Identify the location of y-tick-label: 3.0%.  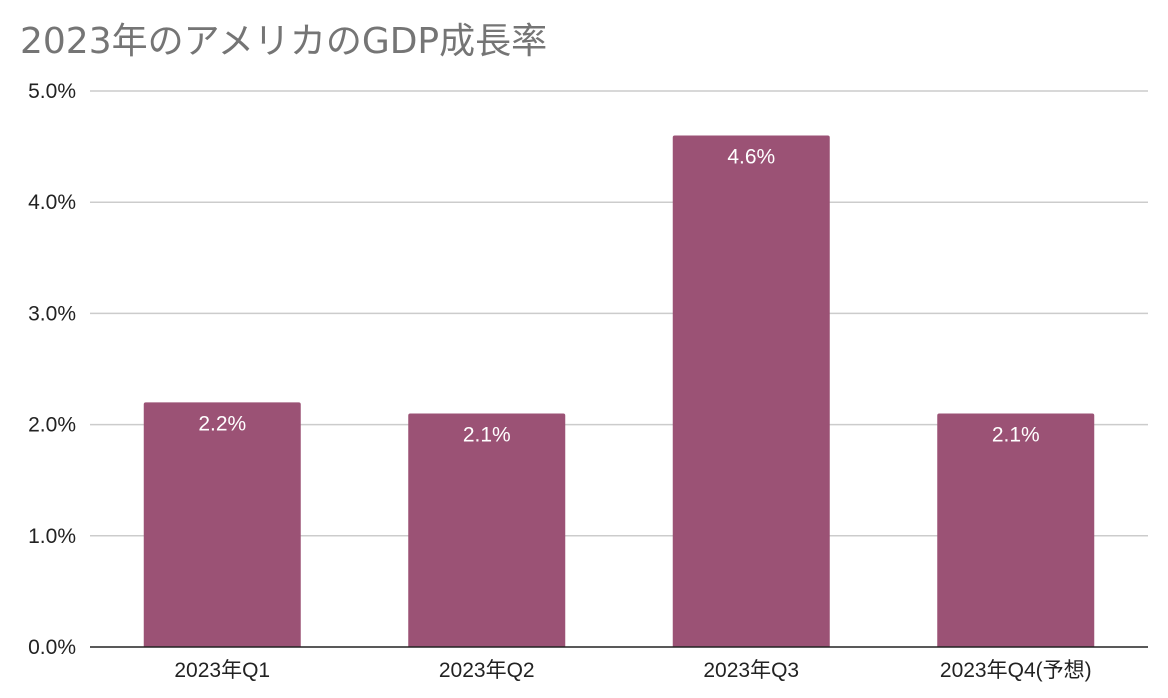
(52, 313).